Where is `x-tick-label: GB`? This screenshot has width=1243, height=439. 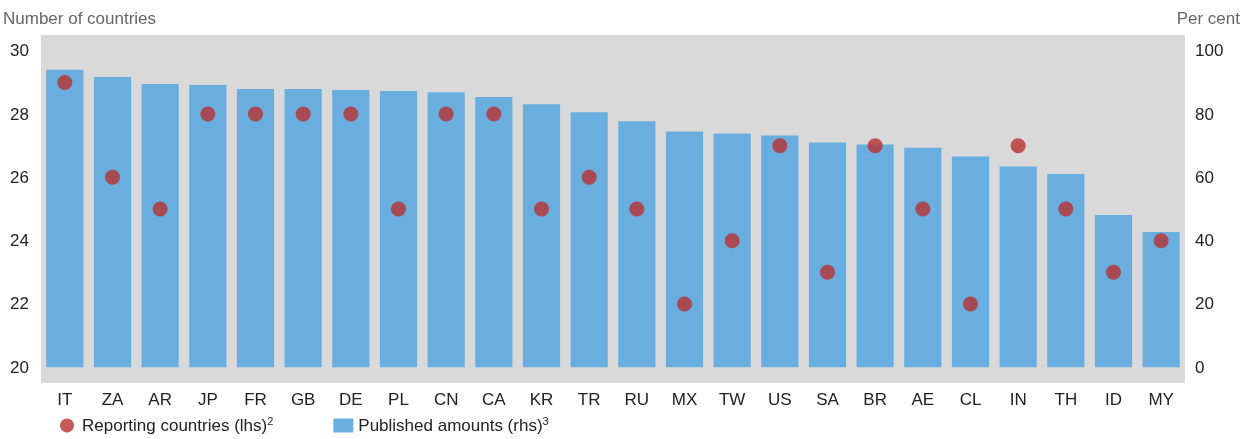
x-tick-label: GB is located at coordinates (303, 399).